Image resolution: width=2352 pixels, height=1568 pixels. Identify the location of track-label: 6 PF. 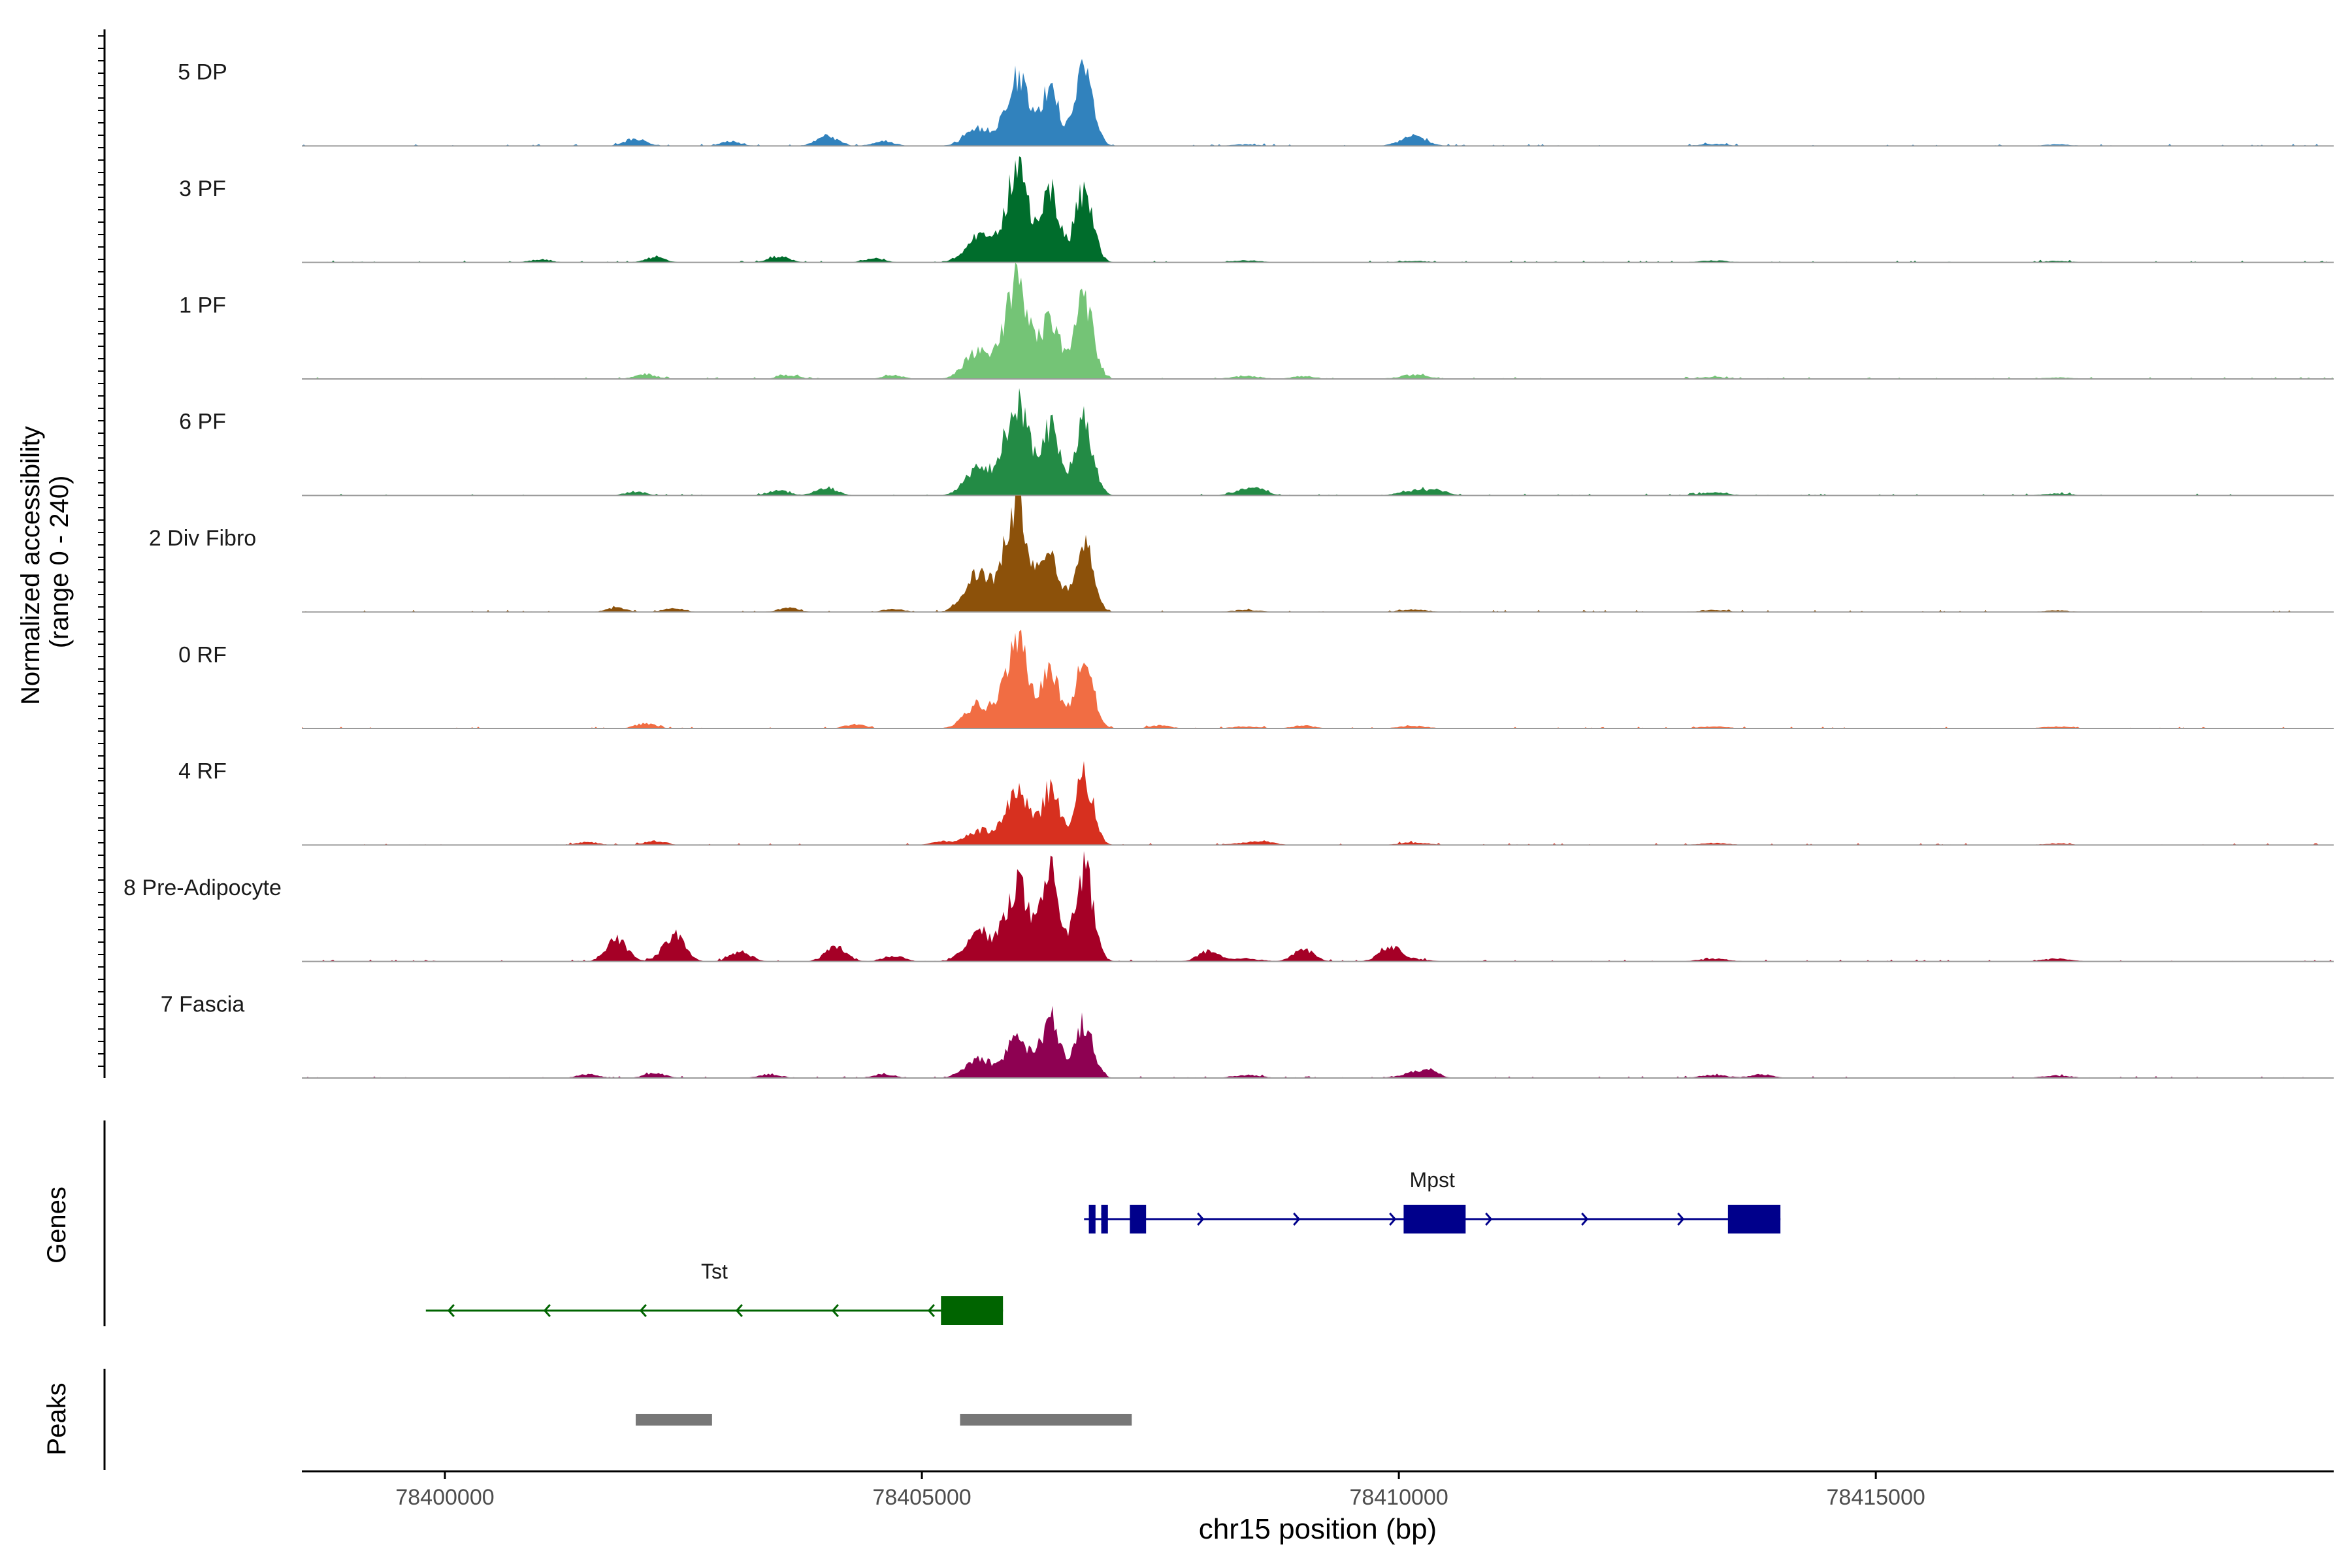
(202, 422).